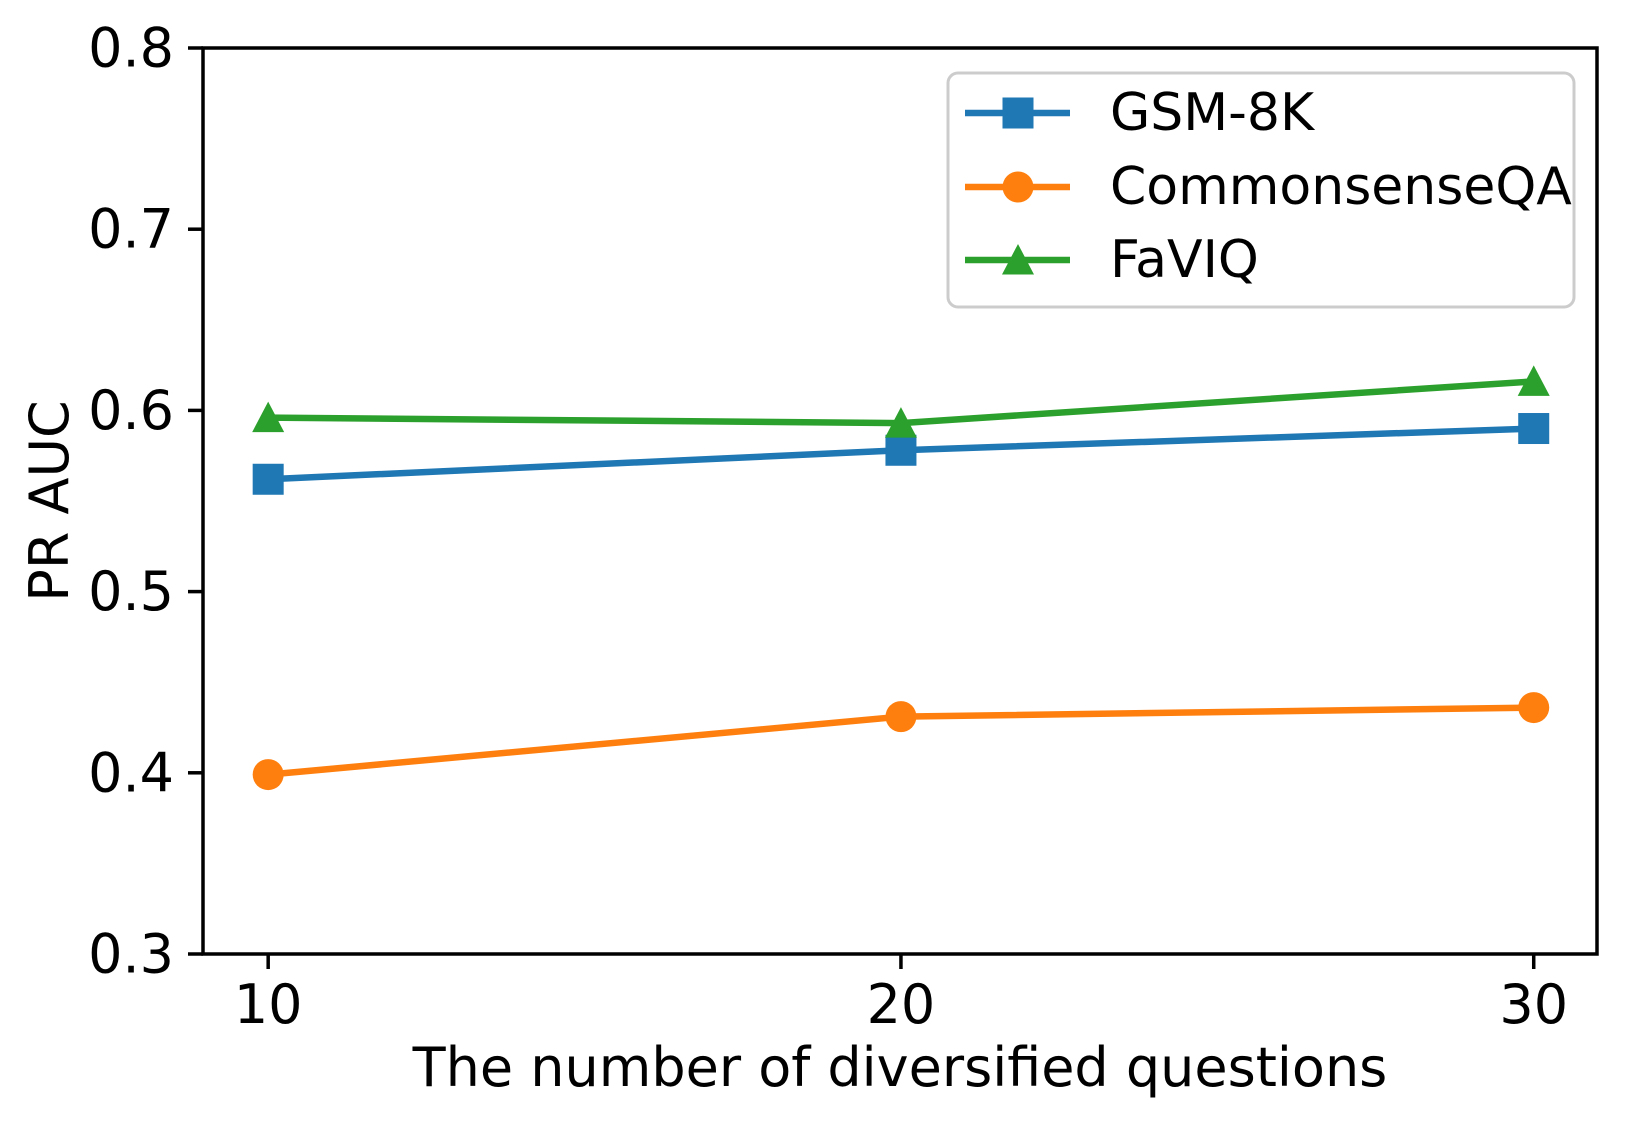 This screenshot has width=1627, height=1127. Describe the element at coordinates (1018, 259) in the screenshot. I see `legend-marker-triangle-up` at that location.